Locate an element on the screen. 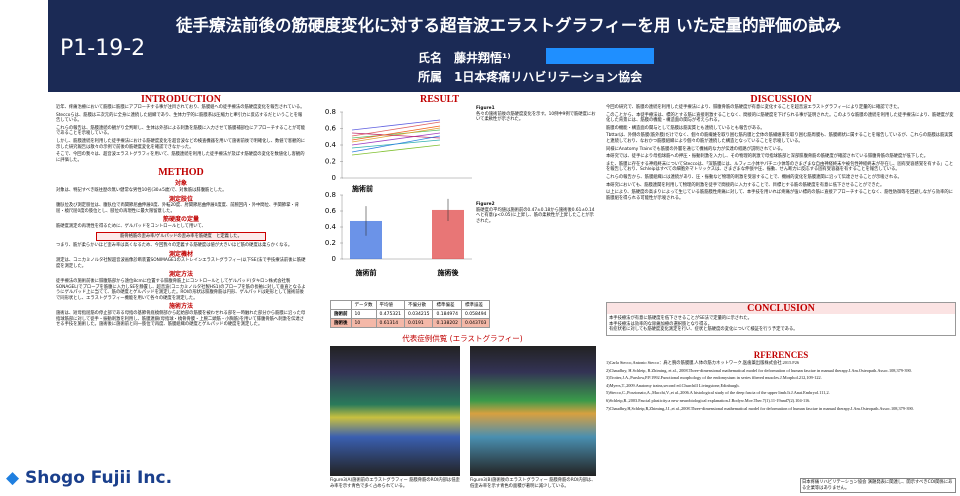  fig-title: Figure1 is located at coordinates (485, 108).